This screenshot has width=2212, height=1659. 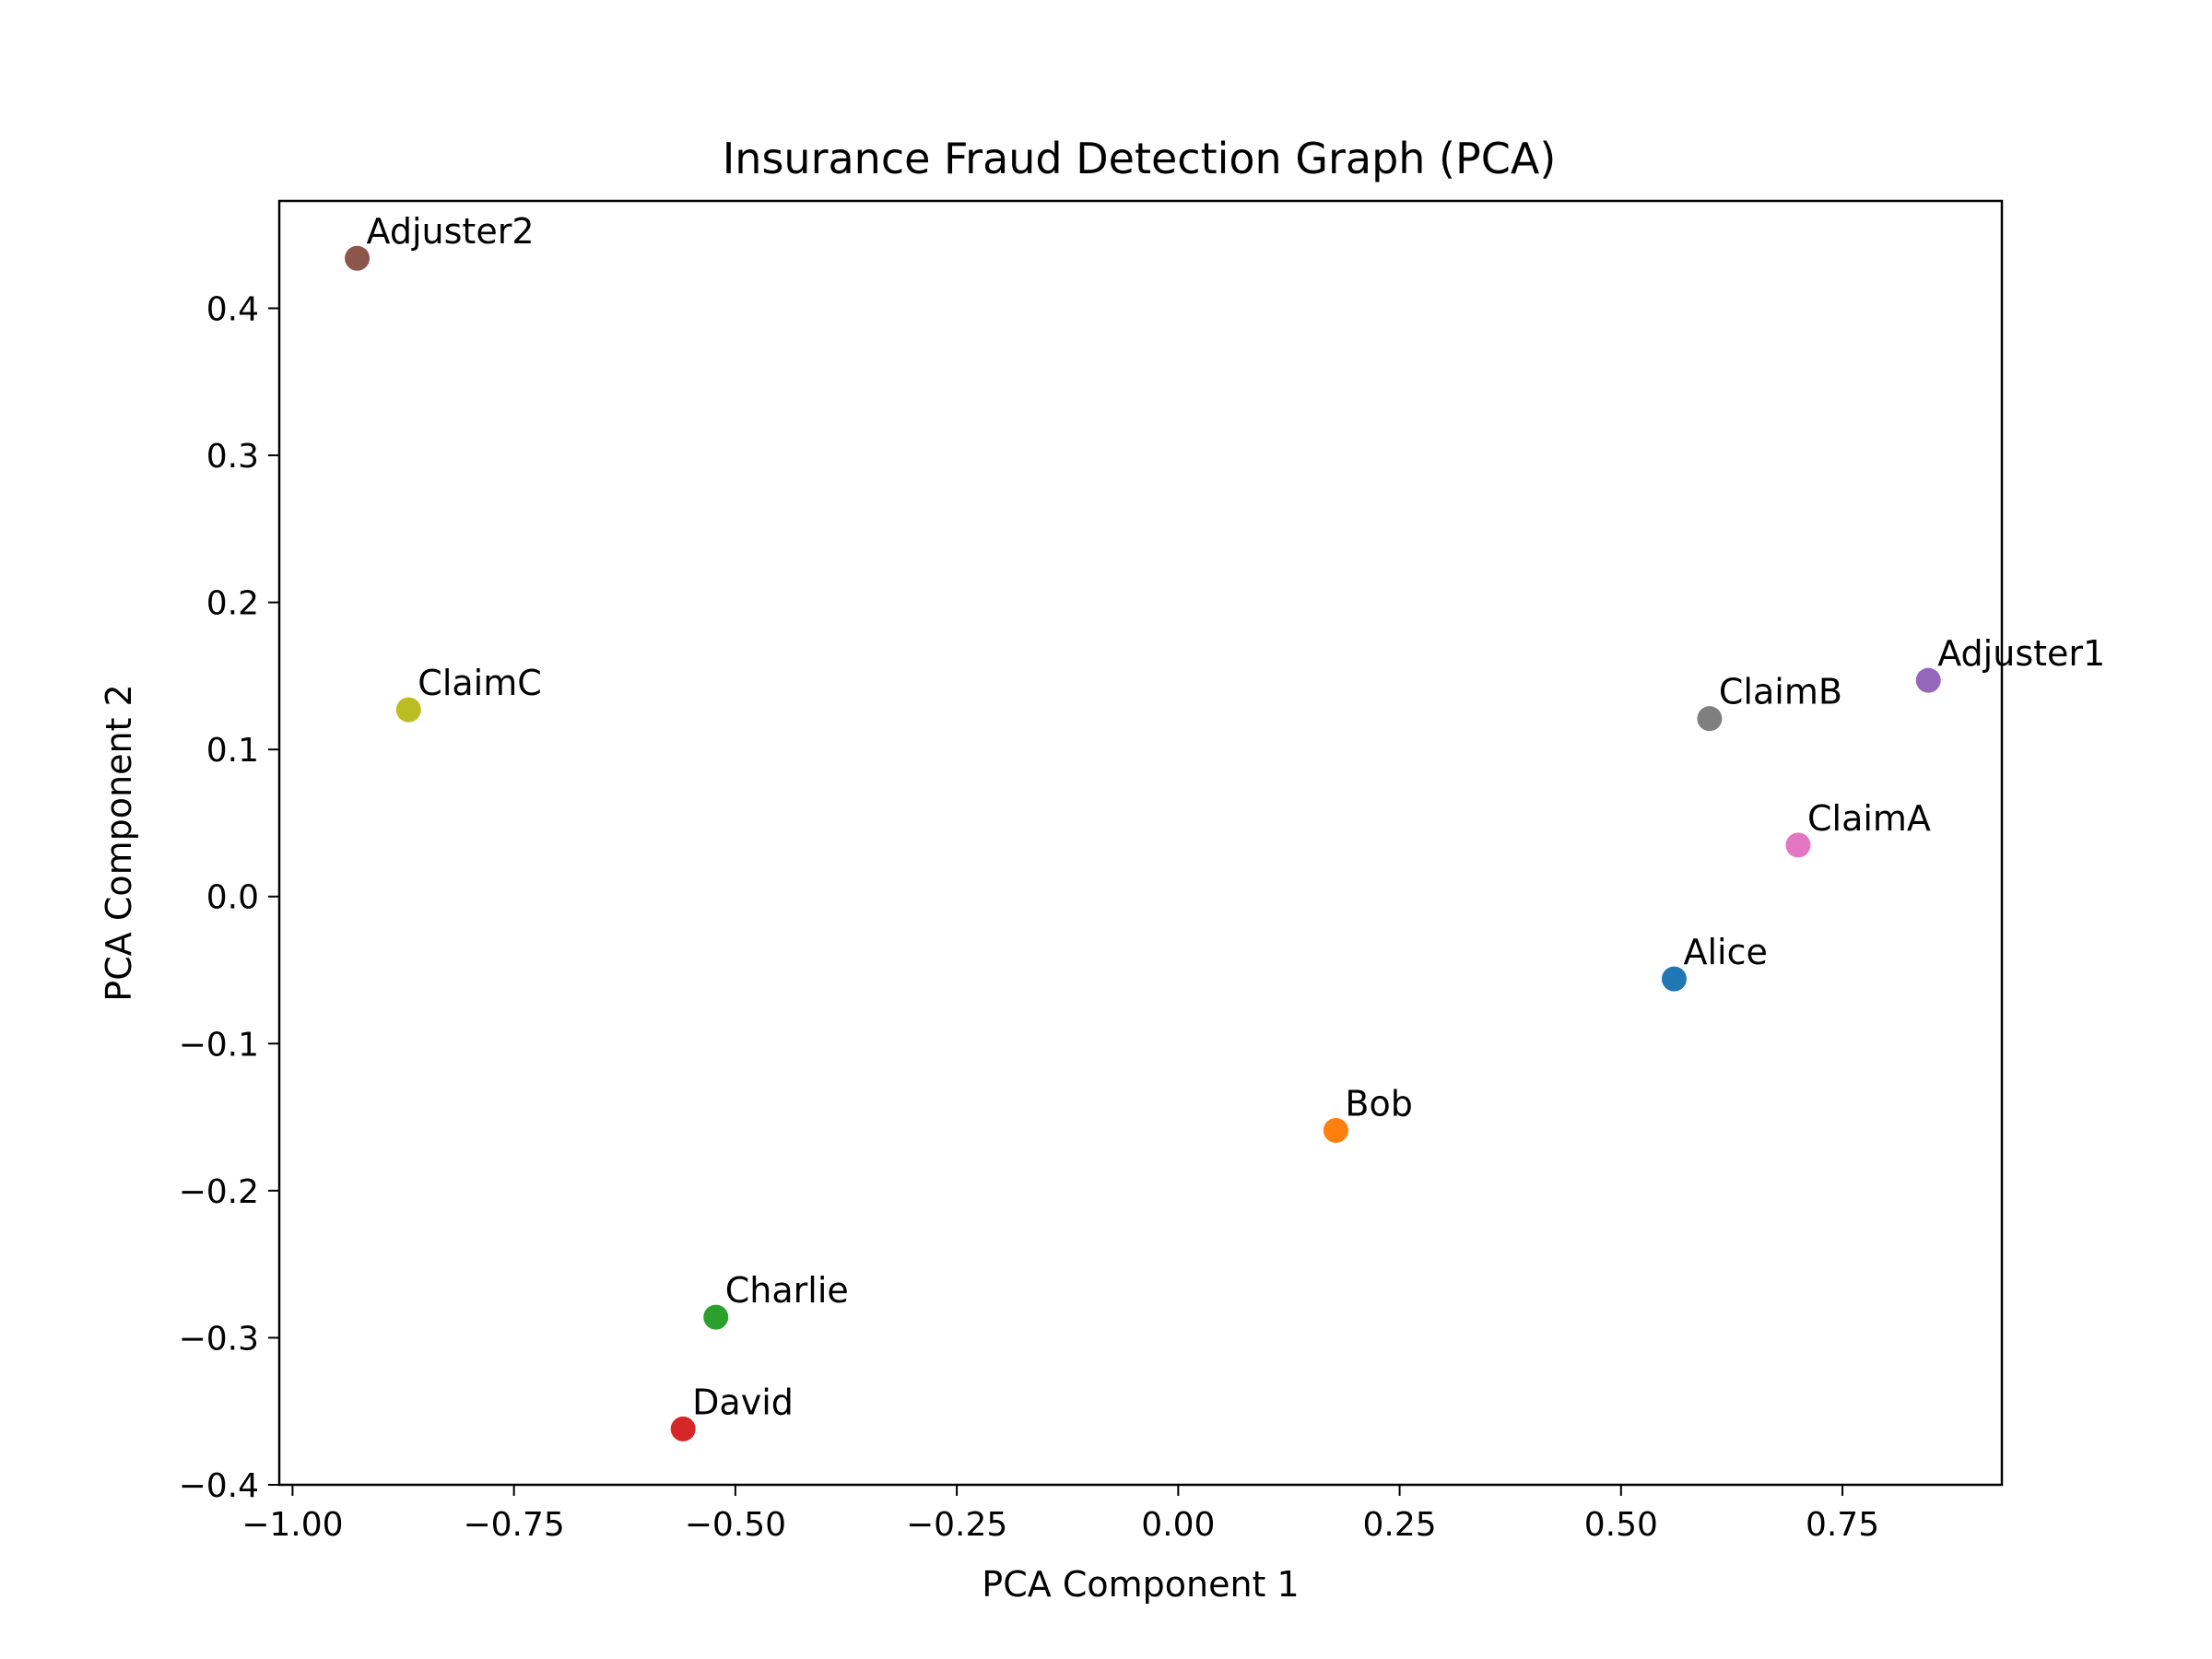 I want to click on point-label-claimc: ClaimC, so click(x=479, y=683).